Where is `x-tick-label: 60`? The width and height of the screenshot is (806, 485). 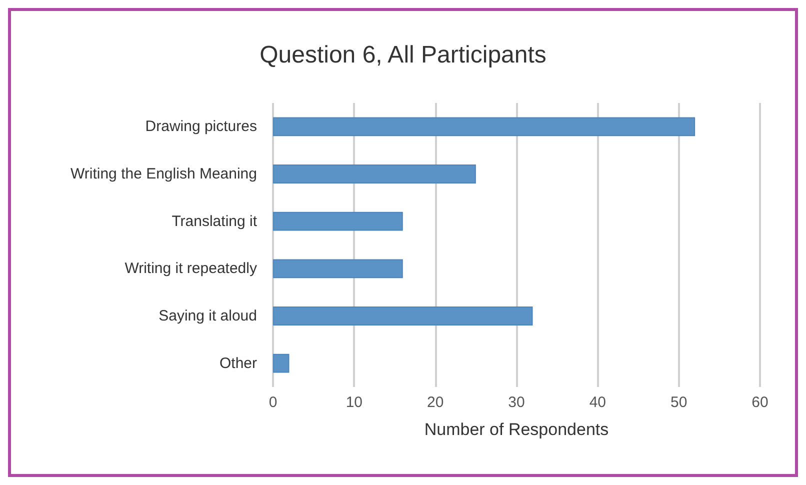 x-tick-label: 60 is located at coordinates (760, 402).